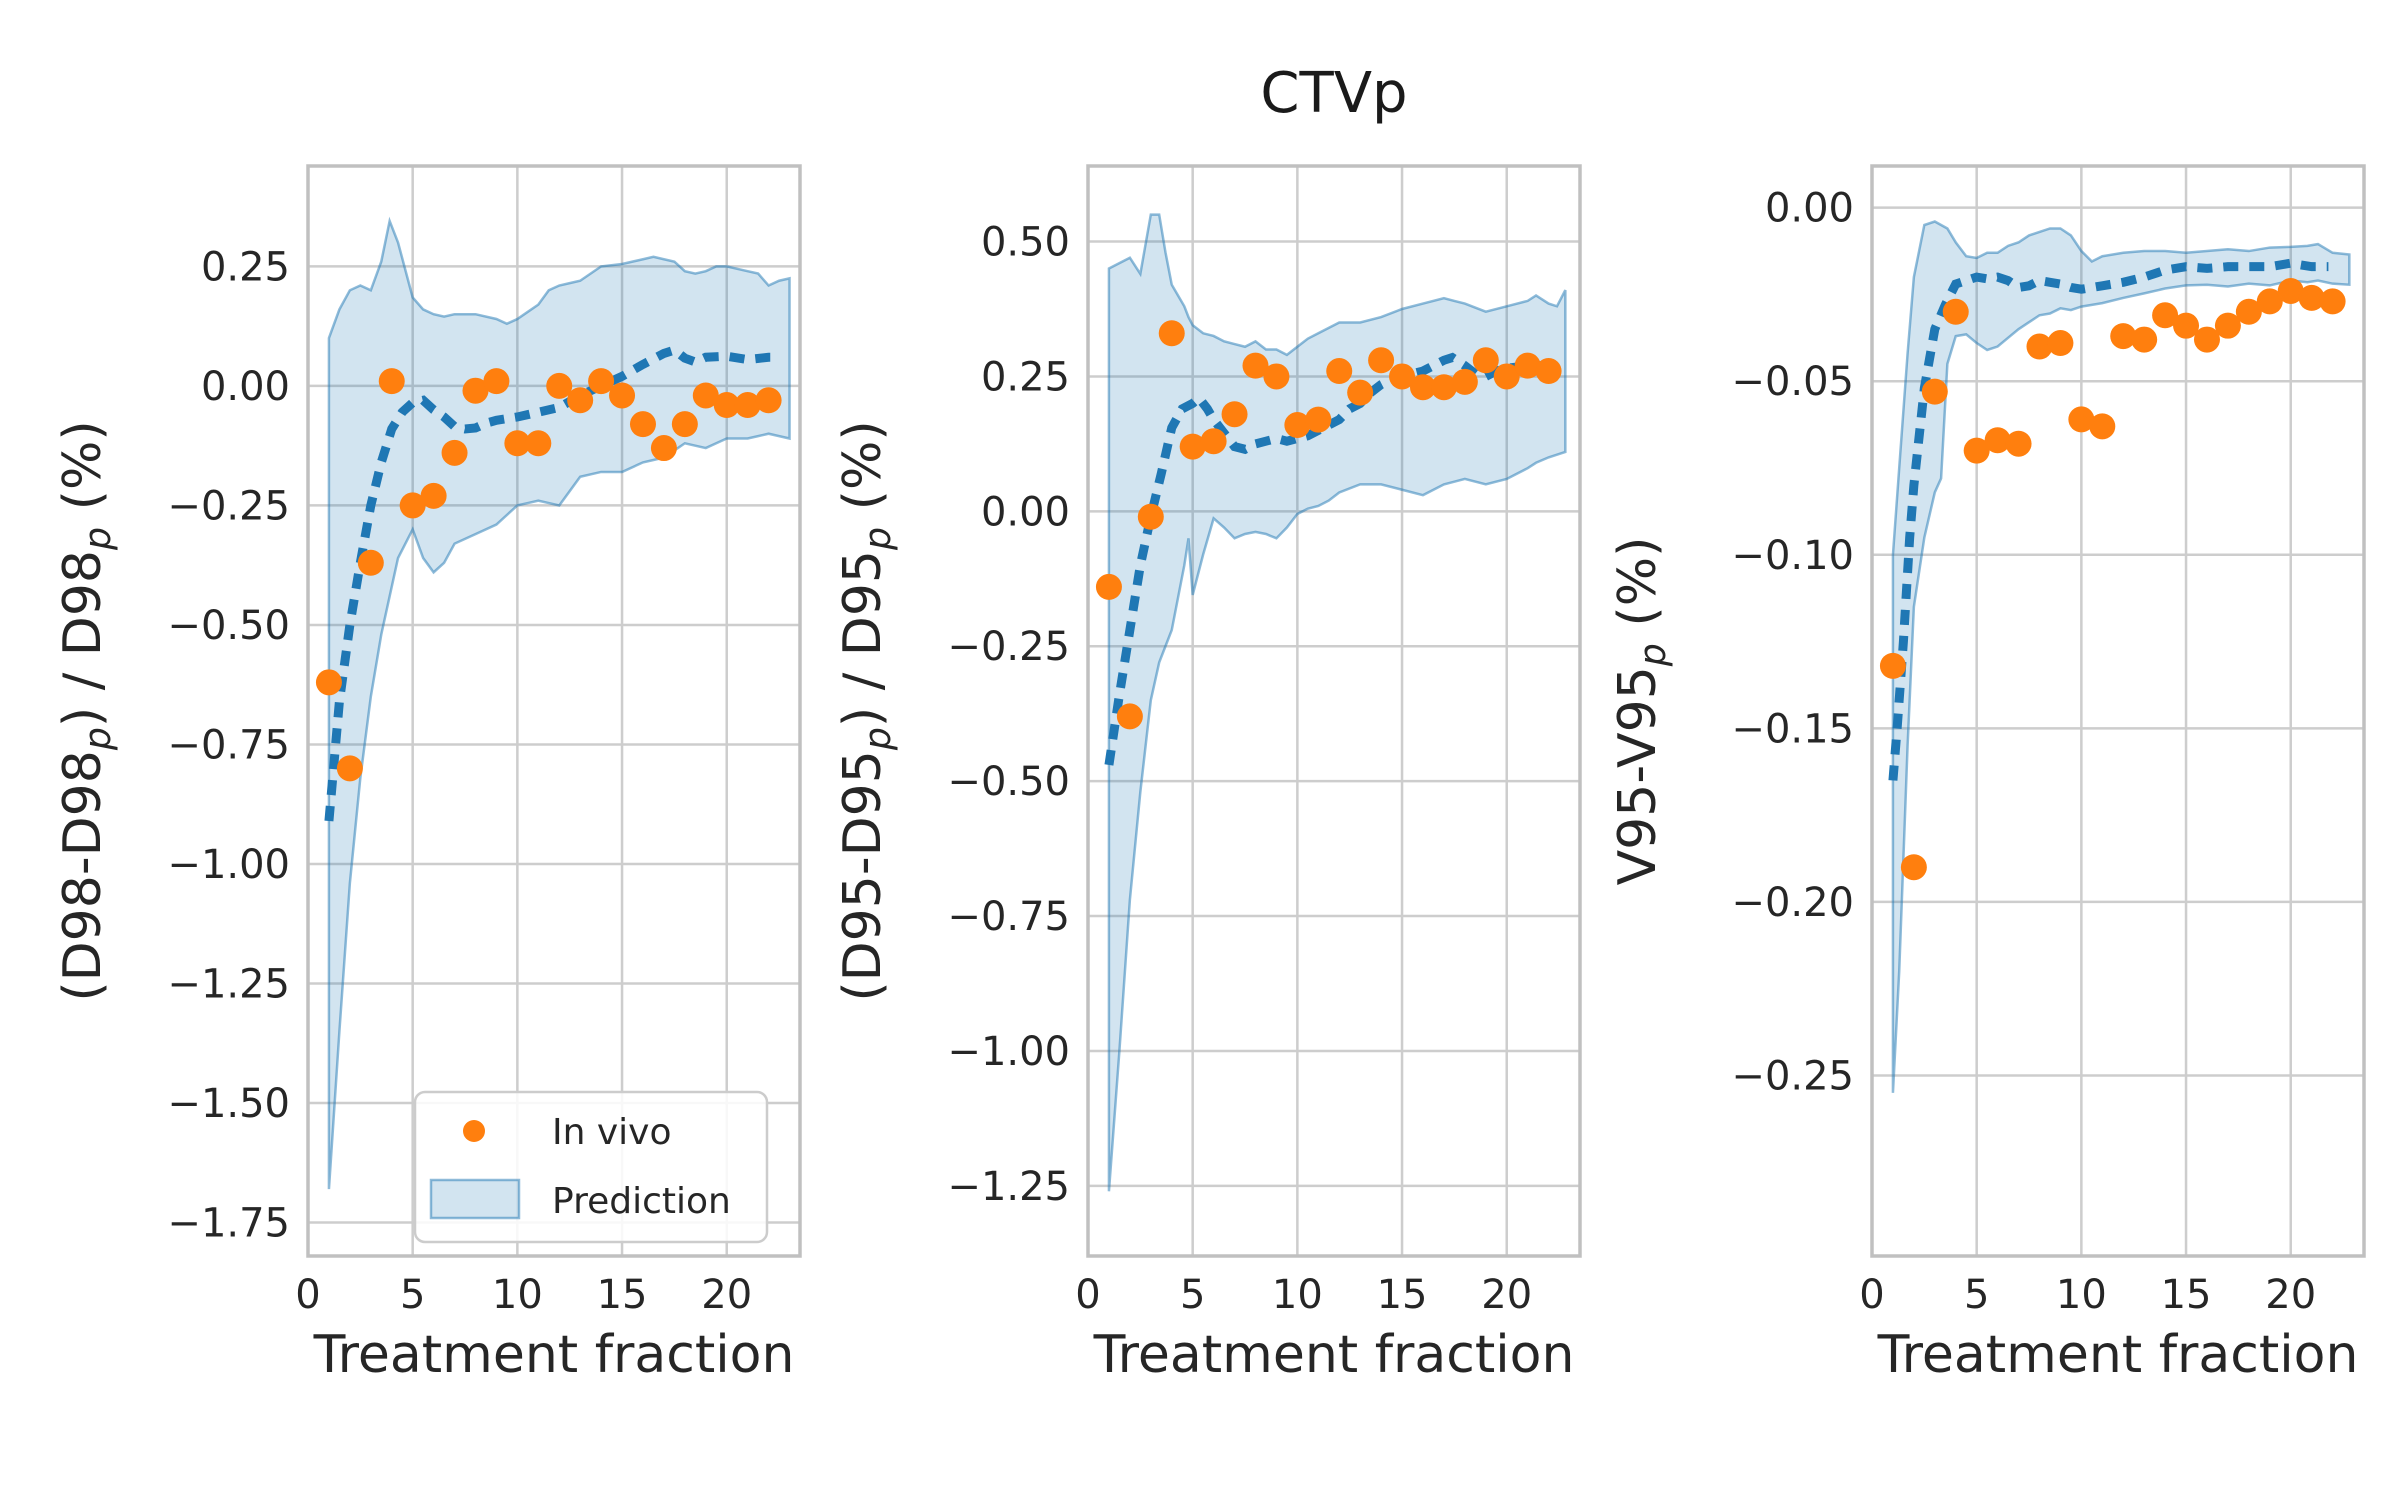  I want to click on legend-band-patch-icon, so click(475, 1199).